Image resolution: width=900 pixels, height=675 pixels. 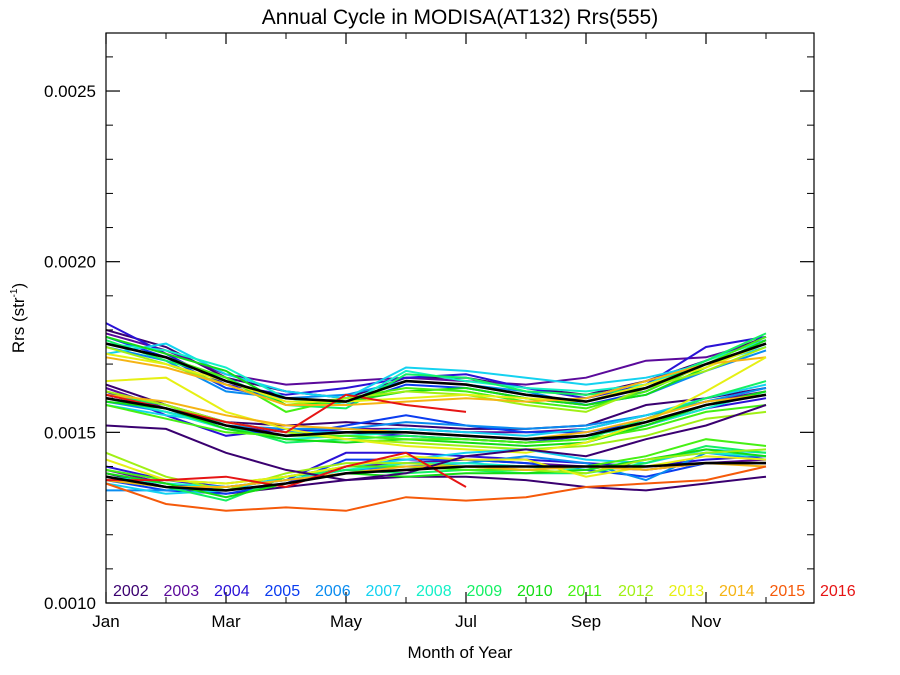 I want to click on legend-item-2014: 2014, so click(x=737, y=591).